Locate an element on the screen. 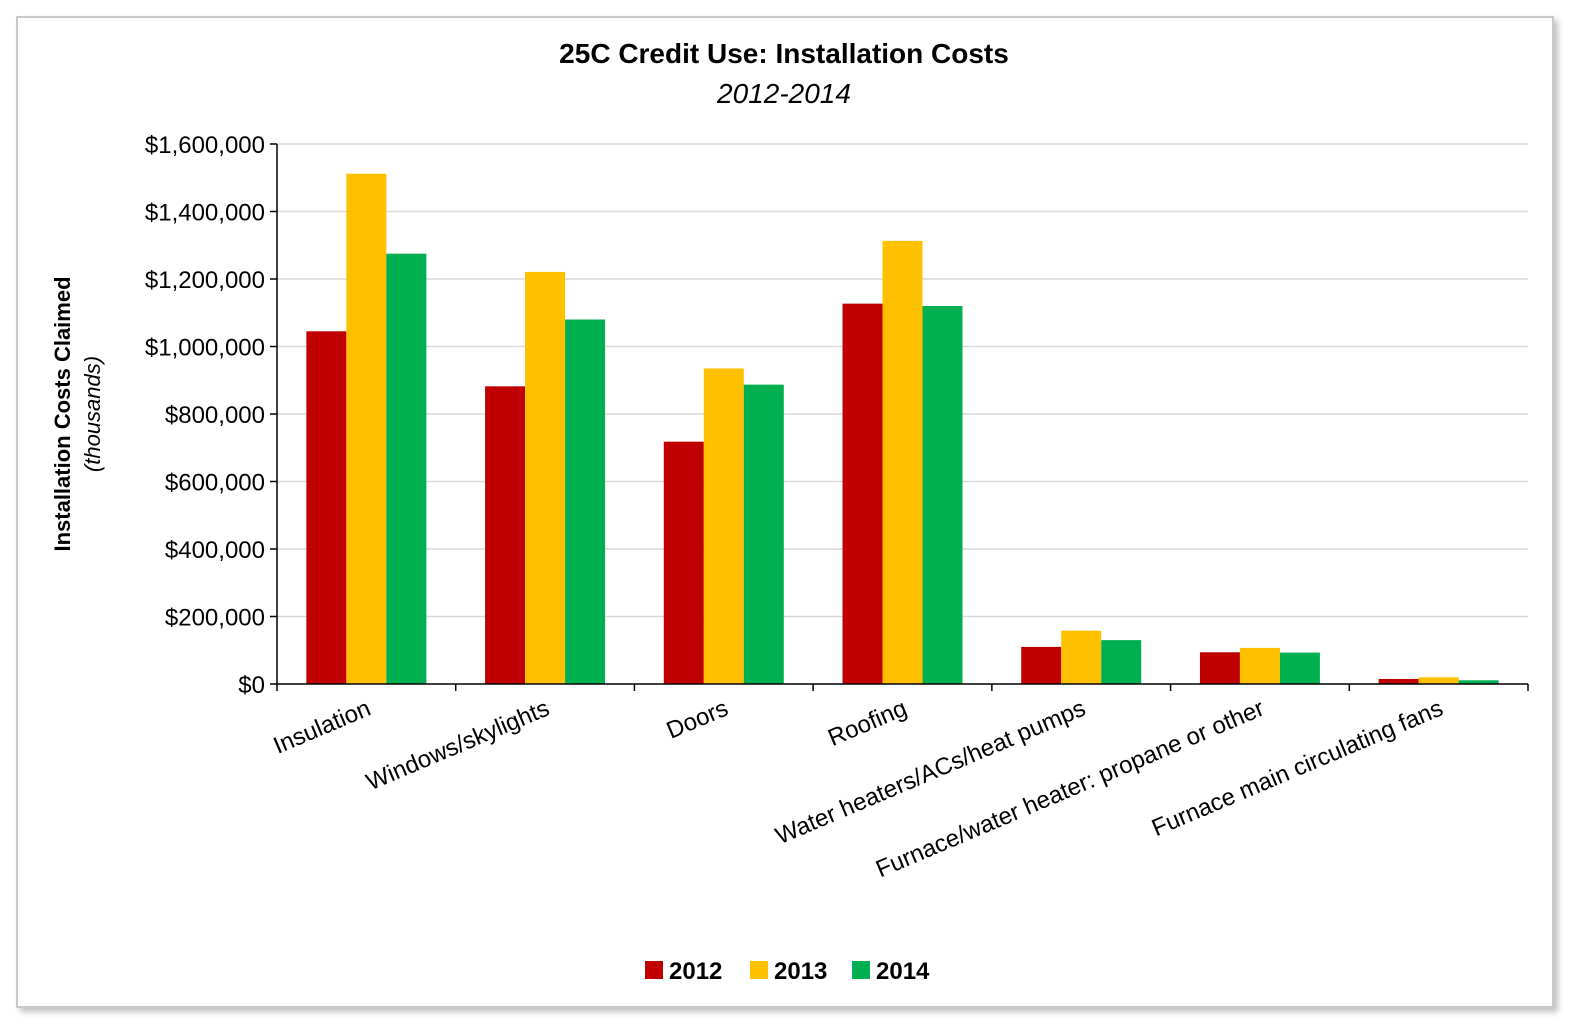 This screenshot has width=1588, height=1036. x-category-label: Furnace main circulating fans is located at coordinates (1297, 768).